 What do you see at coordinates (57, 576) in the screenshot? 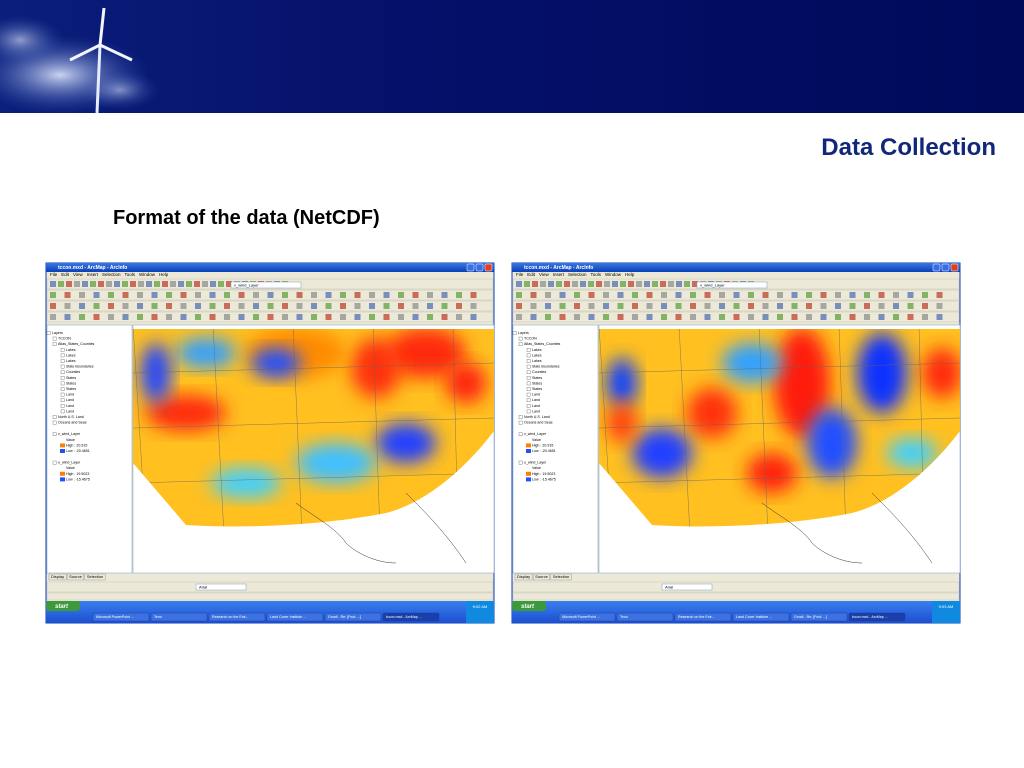
I see `toc-tab: Display` at bounding box center [57, 576].